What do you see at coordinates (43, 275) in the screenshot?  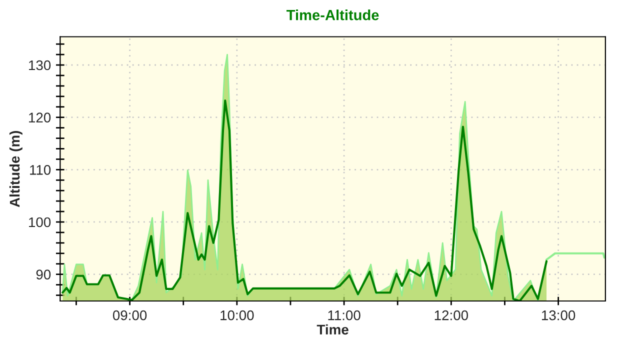 I see `y-tick-label: 90` at bounding box center [43, 275].